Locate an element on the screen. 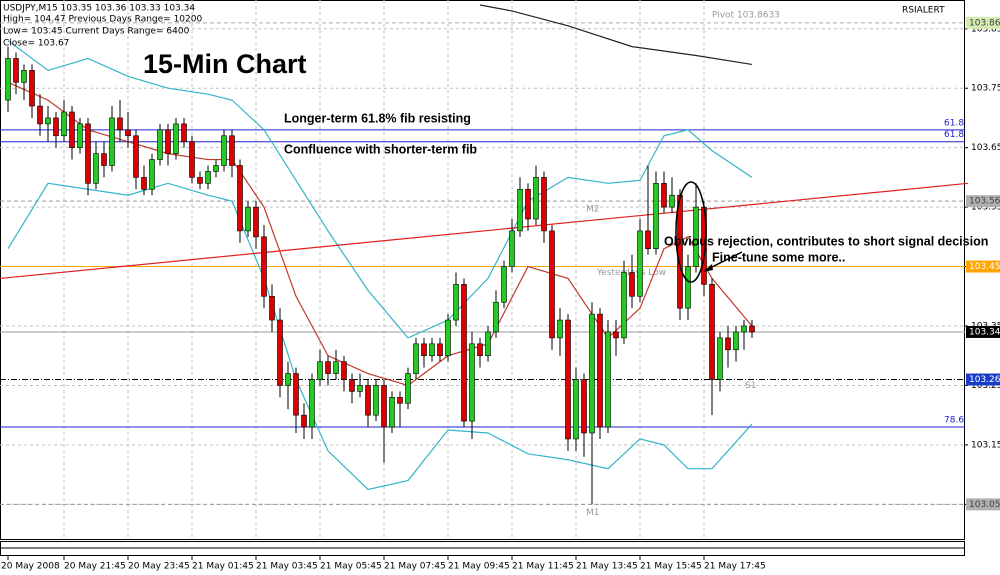 This screenshot has height=575, width=1000. y-tick-label: 103.25 is located at coordinates (985, 386).